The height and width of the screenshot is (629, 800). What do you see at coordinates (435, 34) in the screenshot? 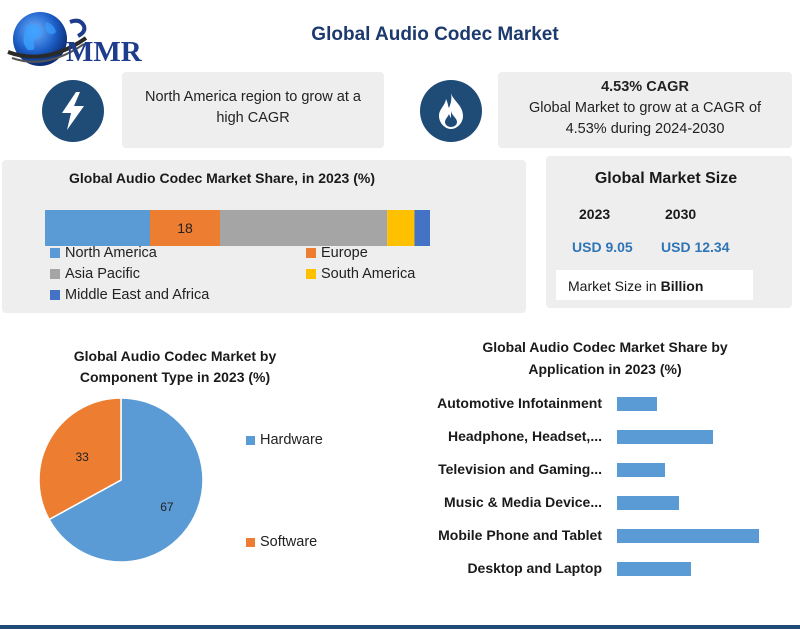
I see `page-title: Global Audio Codec Market` at bounding box center [435, 34].